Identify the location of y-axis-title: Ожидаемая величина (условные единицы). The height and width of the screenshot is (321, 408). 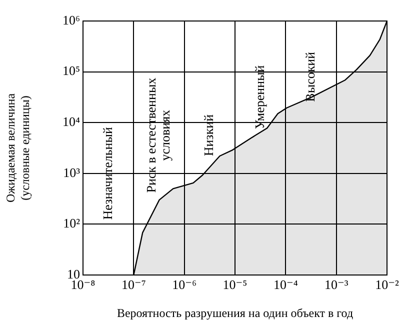
(17, 147).